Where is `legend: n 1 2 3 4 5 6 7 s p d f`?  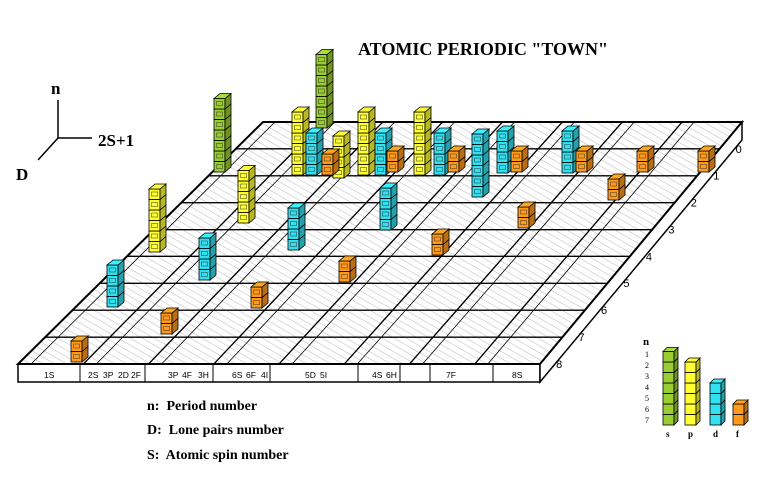
legend: n 1 2 3 4 5 6 7 s p d f is located at coordinates (696, 387).